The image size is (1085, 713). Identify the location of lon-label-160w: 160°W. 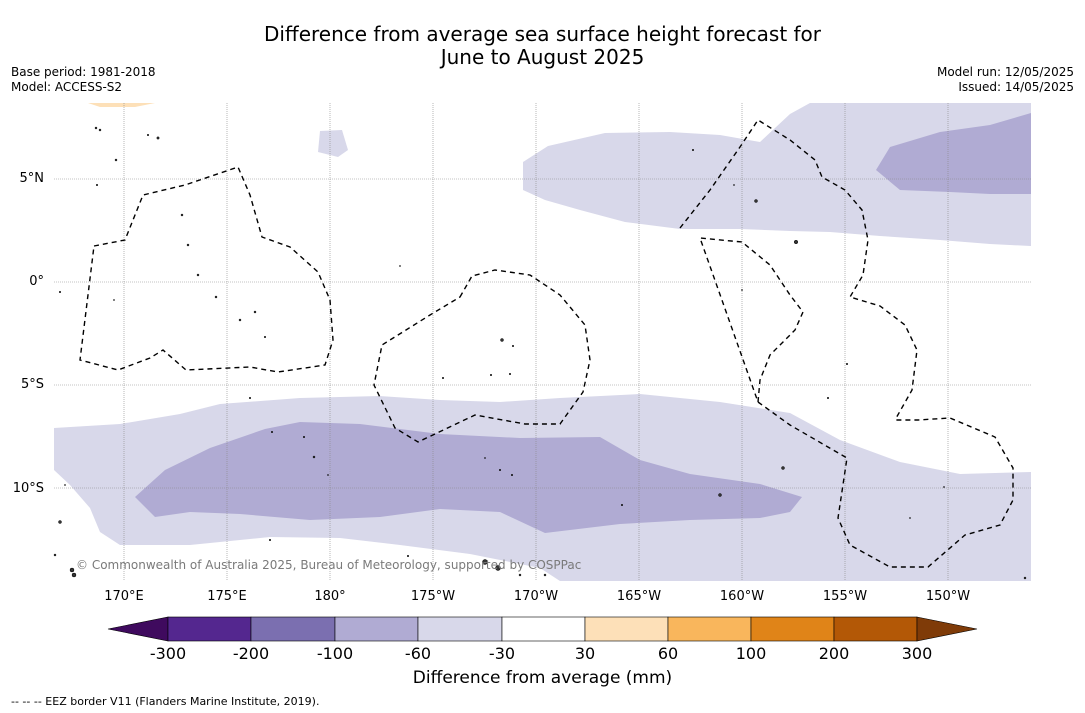
(742, 596).